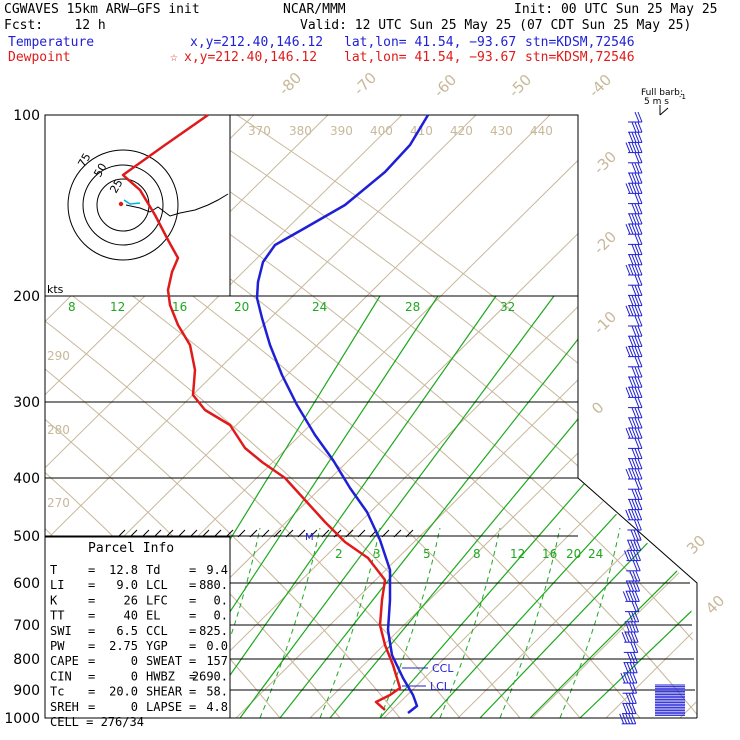  What do you see at coordinates (57, 616) in the screenshot?
I see `parcel-label: TT` at bounding box center [57, 616].